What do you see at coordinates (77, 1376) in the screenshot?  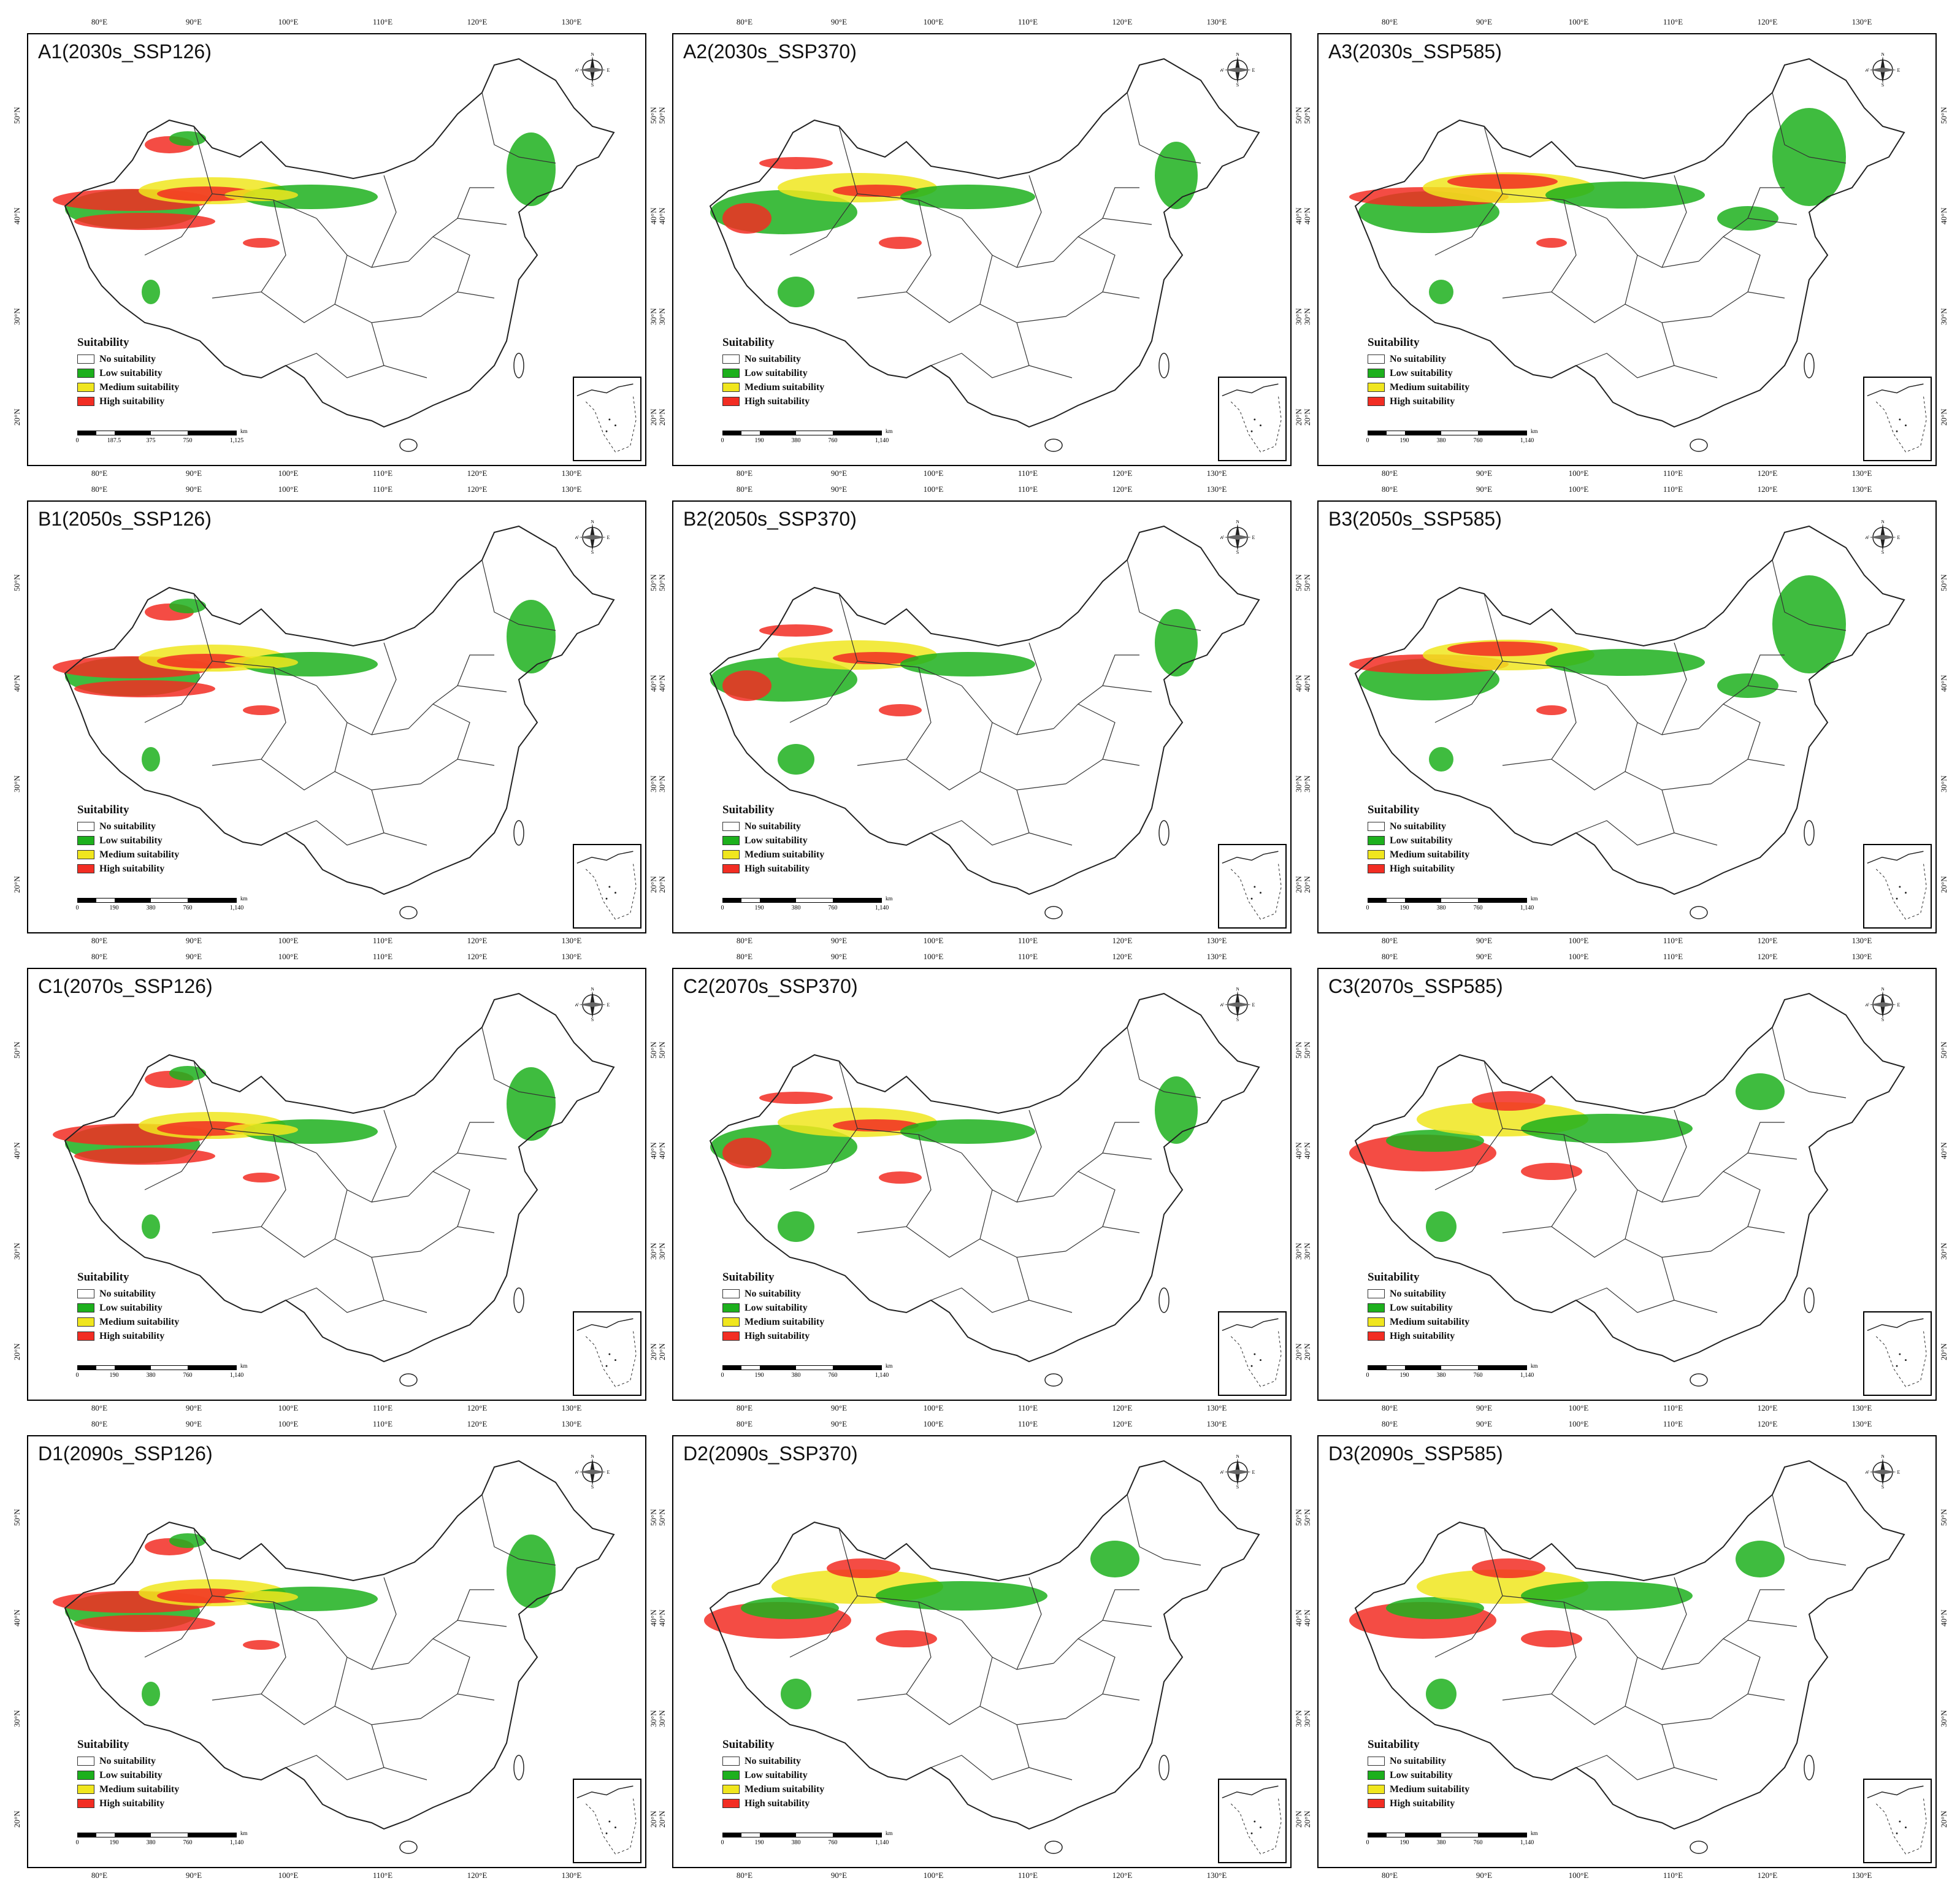 I see `scale-tick-label: 0` at bounding box center [77, 1376].